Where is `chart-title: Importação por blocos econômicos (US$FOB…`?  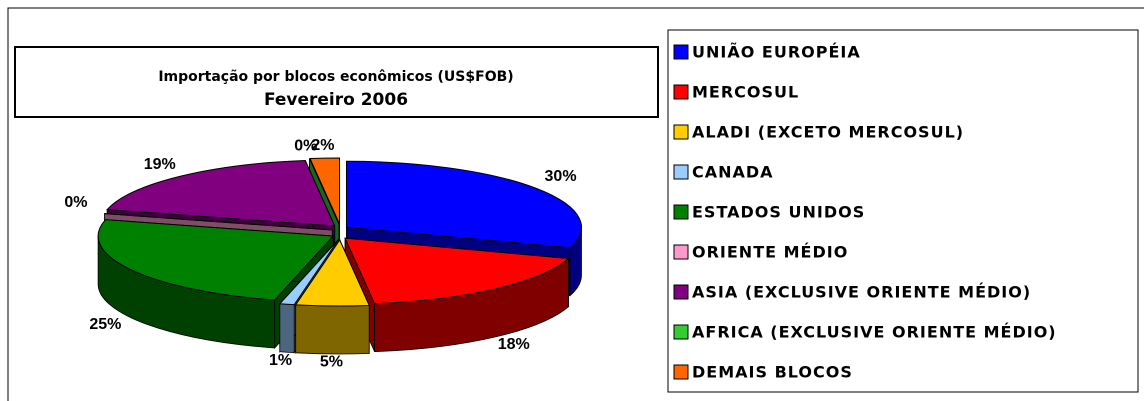 chart-title: Importação por blocos econômicos (US$FOB… is located at coordinates (335, 77).